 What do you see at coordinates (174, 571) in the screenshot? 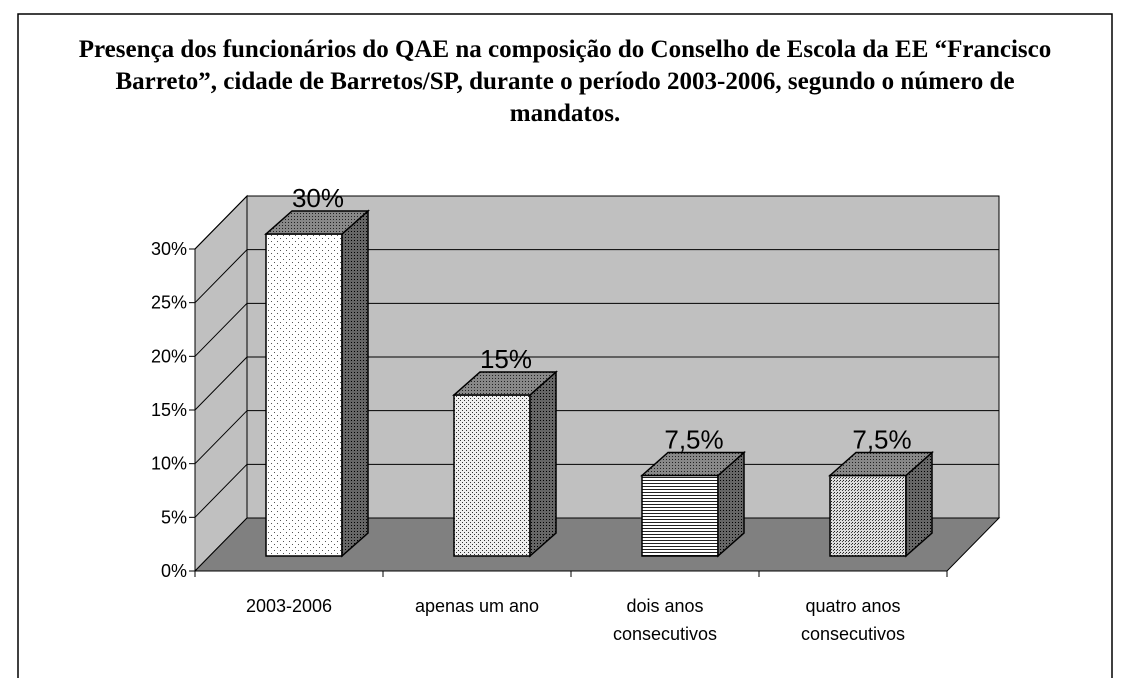
I see `y-tick-label: 0%` at bounding box center [174, 571].